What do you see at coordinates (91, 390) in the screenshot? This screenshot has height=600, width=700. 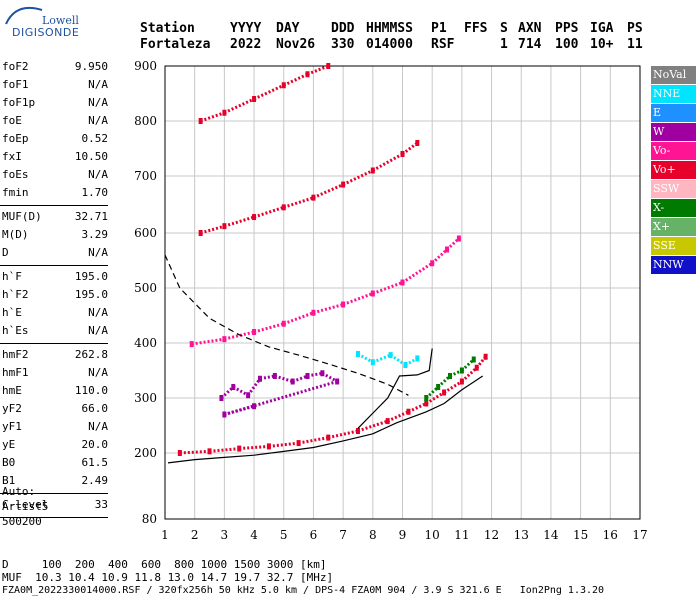 I see `parameter-value: 110.0` at bounding box center [91, 390].